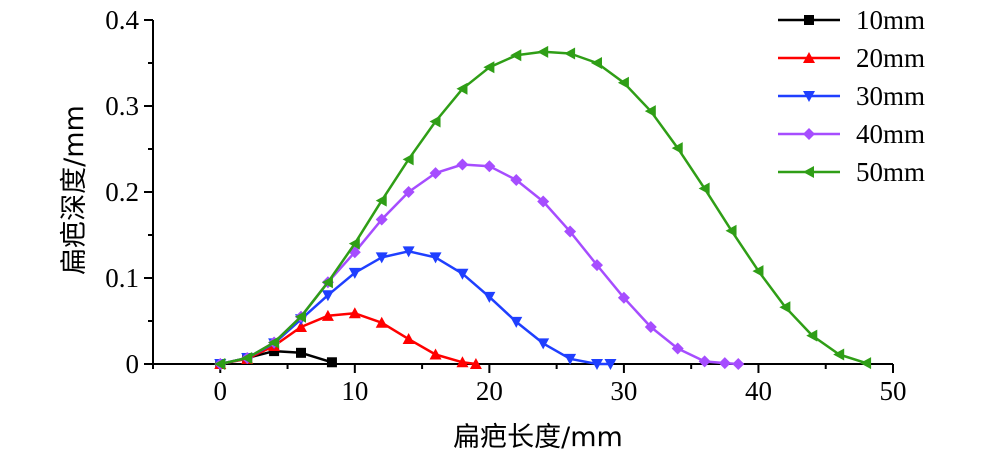  I want to click on x-tick-label: 10, so click(354, 391).